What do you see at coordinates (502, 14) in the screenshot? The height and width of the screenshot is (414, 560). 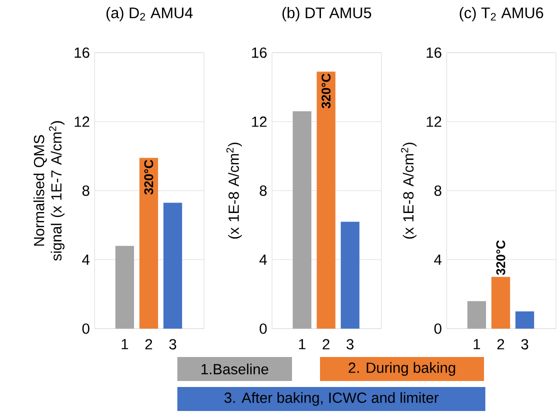 I see `chart-title: (c) T$_{2}$ AMU6` at bounding box center [502, 14].